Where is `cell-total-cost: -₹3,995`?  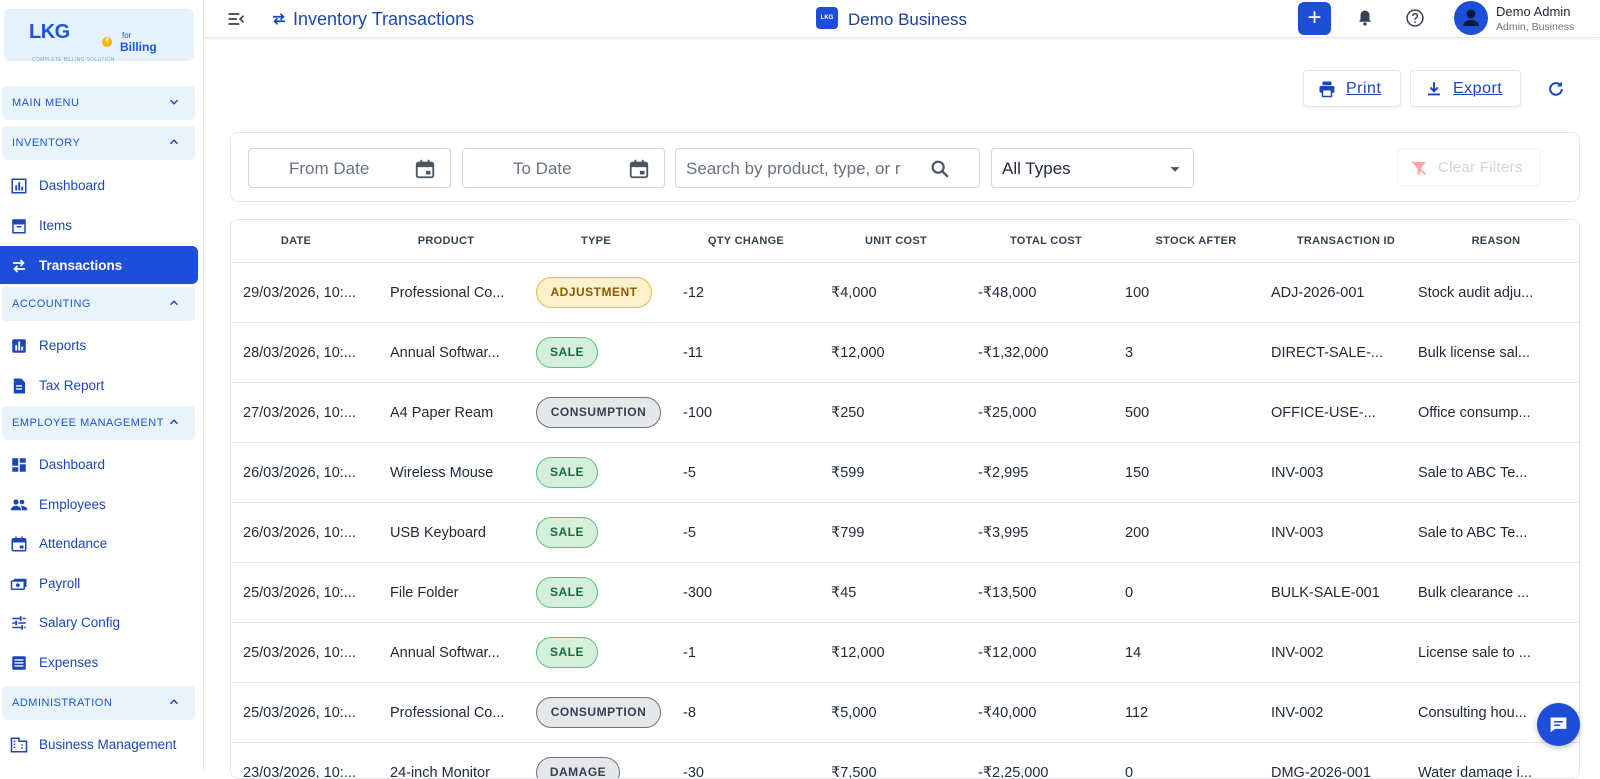
cell-total-cost: -₹3,995 is located at coordinates (1003, 533).